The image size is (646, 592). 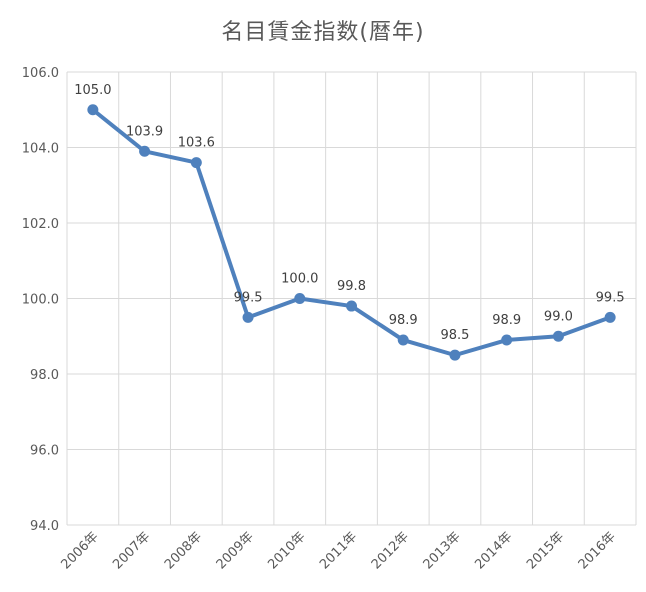 I want to click on data-label: 99.0, so click(x=558, y=316).